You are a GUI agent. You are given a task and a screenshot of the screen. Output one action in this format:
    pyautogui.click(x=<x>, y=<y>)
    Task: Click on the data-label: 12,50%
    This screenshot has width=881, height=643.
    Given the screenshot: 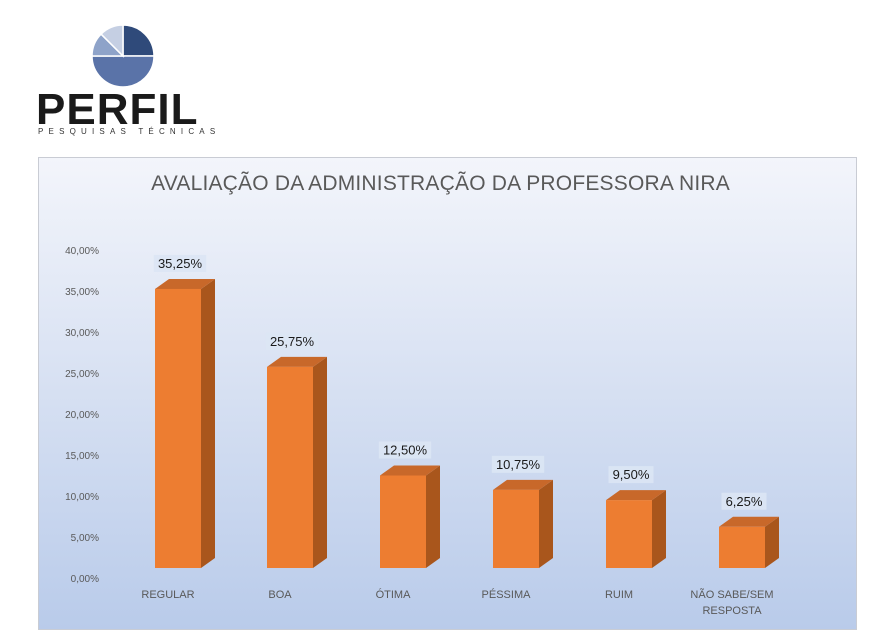 What is the action you would take?
    pyautogui.click(x=405, y=450)
    